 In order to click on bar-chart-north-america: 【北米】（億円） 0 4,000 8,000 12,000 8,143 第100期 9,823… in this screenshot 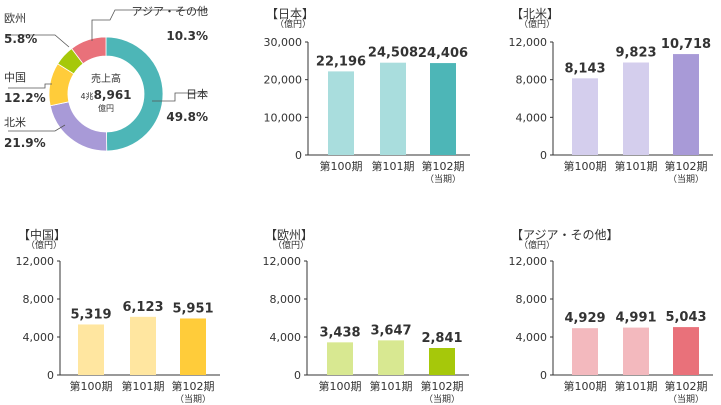, I will do `click(611, 96)`.